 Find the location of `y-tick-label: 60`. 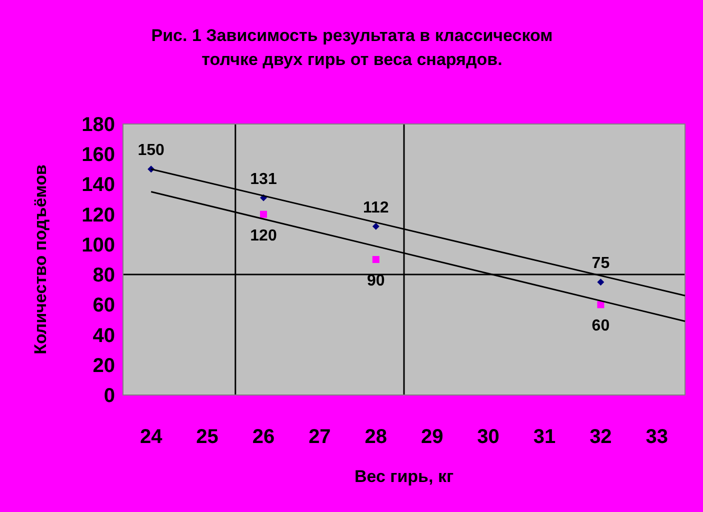

y-tick-label: 60 is located at coordinates (103, 305).